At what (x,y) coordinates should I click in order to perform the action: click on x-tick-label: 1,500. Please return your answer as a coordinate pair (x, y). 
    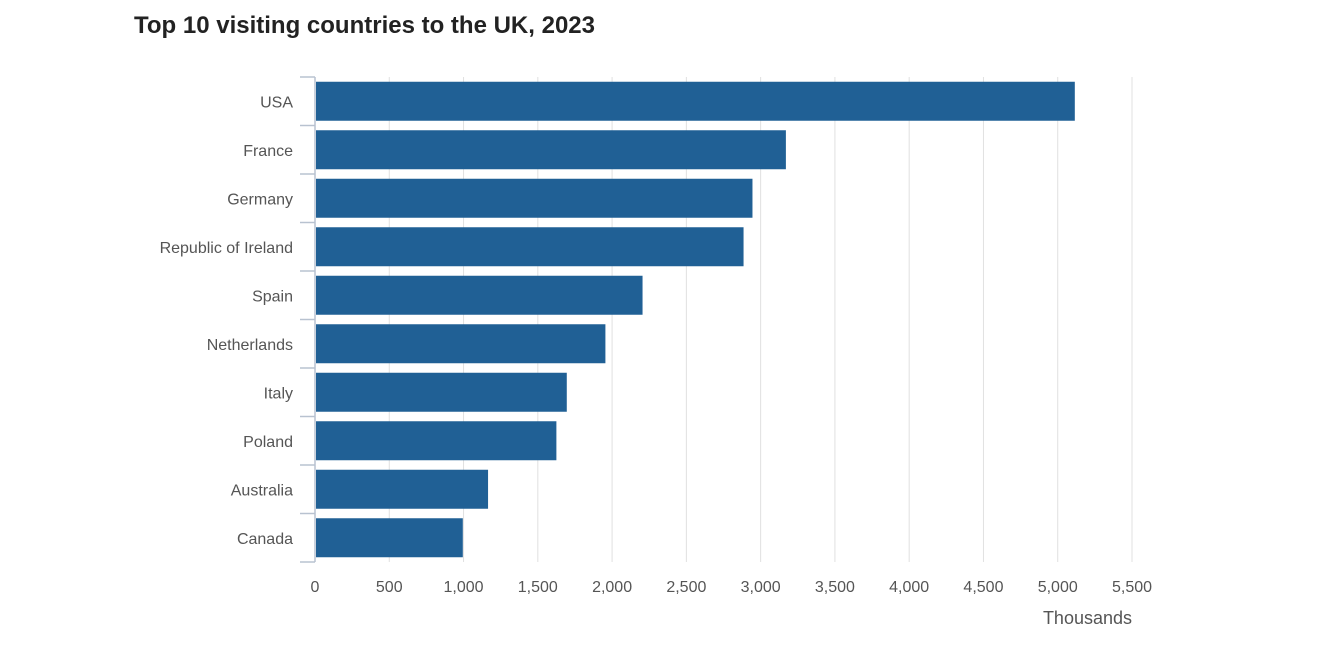
    Looking at the image, I should click on (538, 587).